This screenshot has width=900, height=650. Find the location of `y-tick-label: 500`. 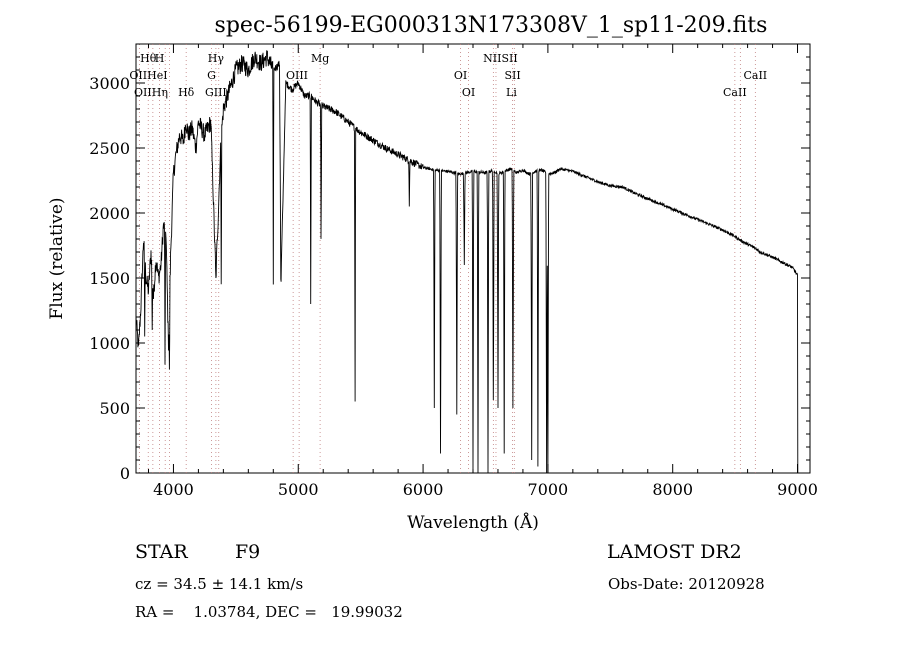

y-tick-label: 500 is located at coordinates (114, 408).